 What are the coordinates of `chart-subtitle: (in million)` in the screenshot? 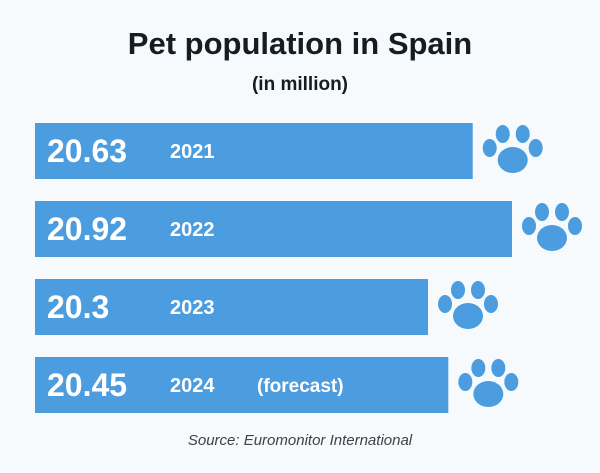 It's located at (300, 84).